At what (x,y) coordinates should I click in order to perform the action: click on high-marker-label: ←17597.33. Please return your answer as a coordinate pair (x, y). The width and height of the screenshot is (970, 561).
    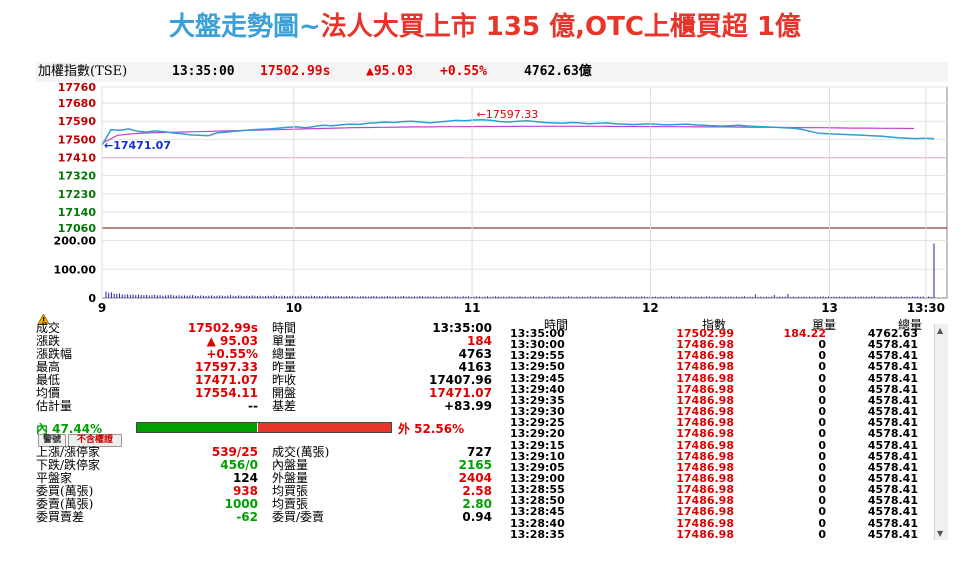
    Looking at the image, I should click on (508, 114).